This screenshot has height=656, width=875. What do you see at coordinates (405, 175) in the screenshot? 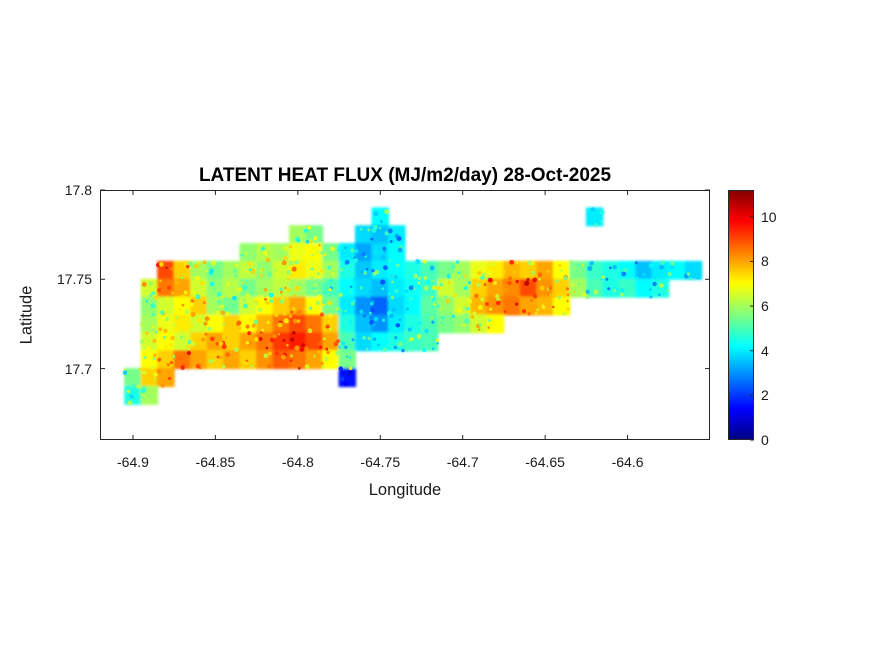
I see `chart-title: LATENT HEAT FLUX (MJ/m2/day) 28-Oct-2025` at bounding box center [405, 175].